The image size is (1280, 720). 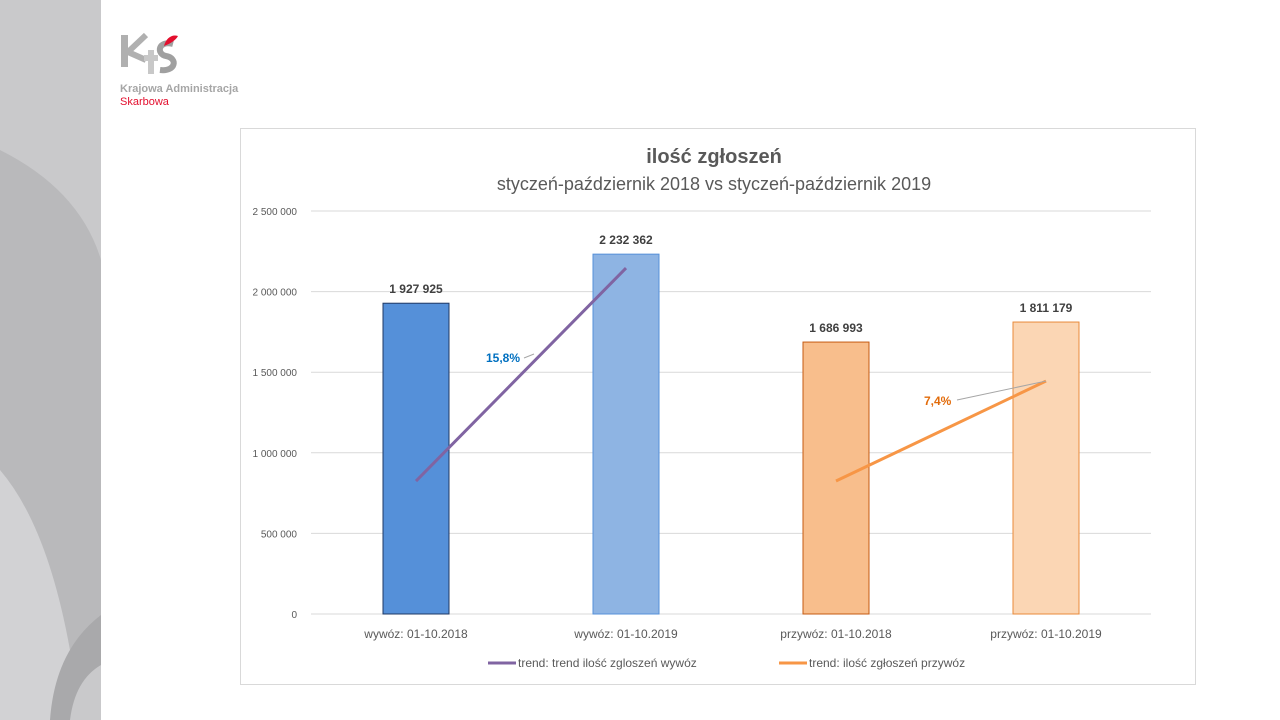 What do you see at coordinates (887, 663) in the screenshot?
I see `legend-entry: trend: ilość zgłoszeń przywóz` at bounding box center [887, 663].